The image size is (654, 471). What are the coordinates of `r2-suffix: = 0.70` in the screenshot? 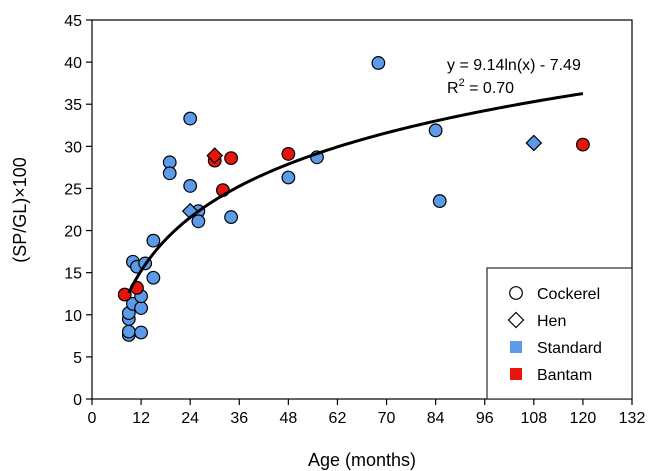 It's located at (489, 88).